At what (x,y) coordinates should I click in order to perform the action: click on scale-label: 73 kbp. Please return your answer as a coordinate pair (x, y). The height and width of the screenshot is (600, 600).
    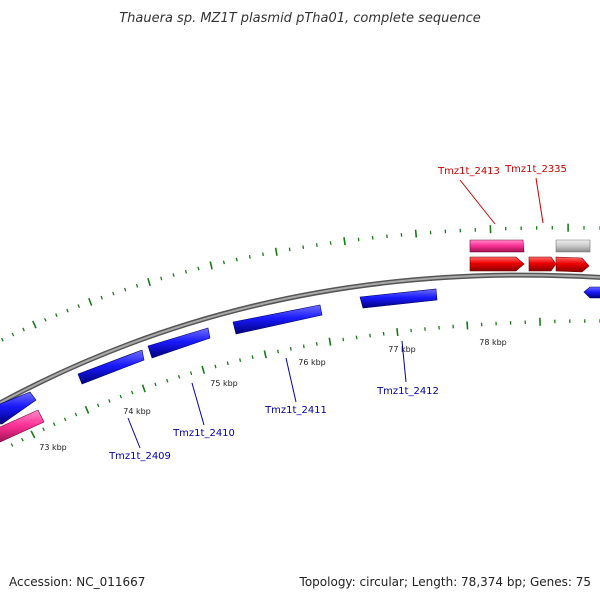
    Looking at the image, I should click on (53, 447).